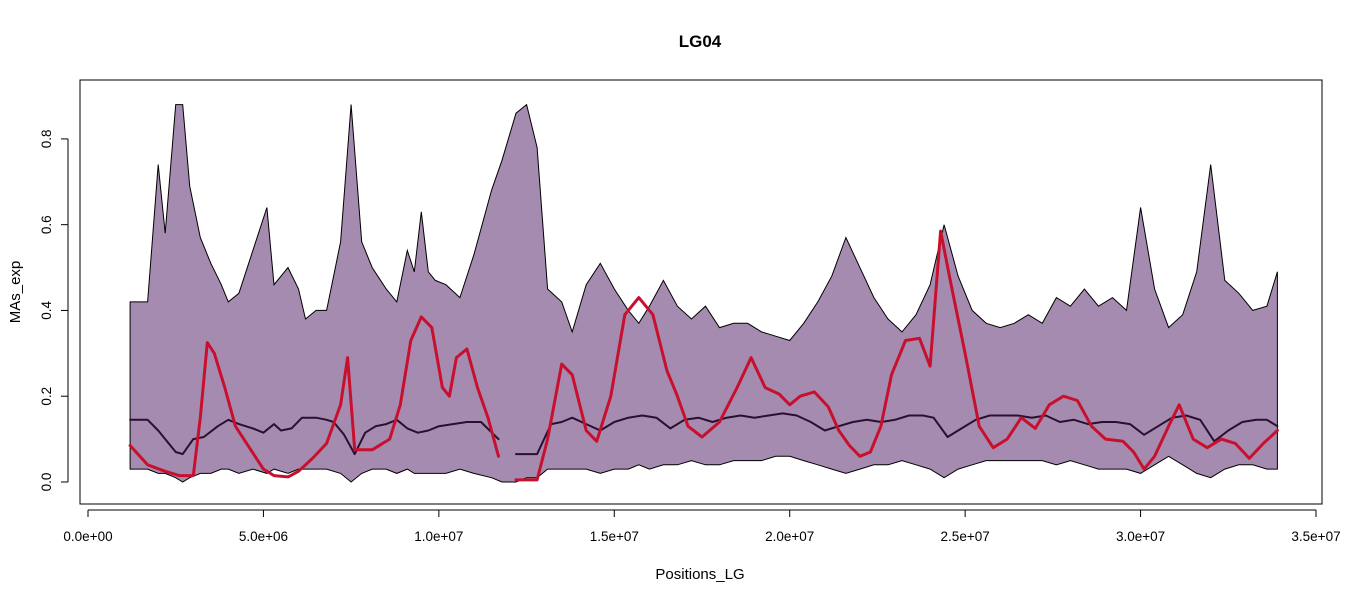  Describe the element at coordinates (87, 536) in the screenshot. I see `x-tick-label: 0.0e+00` at that location.